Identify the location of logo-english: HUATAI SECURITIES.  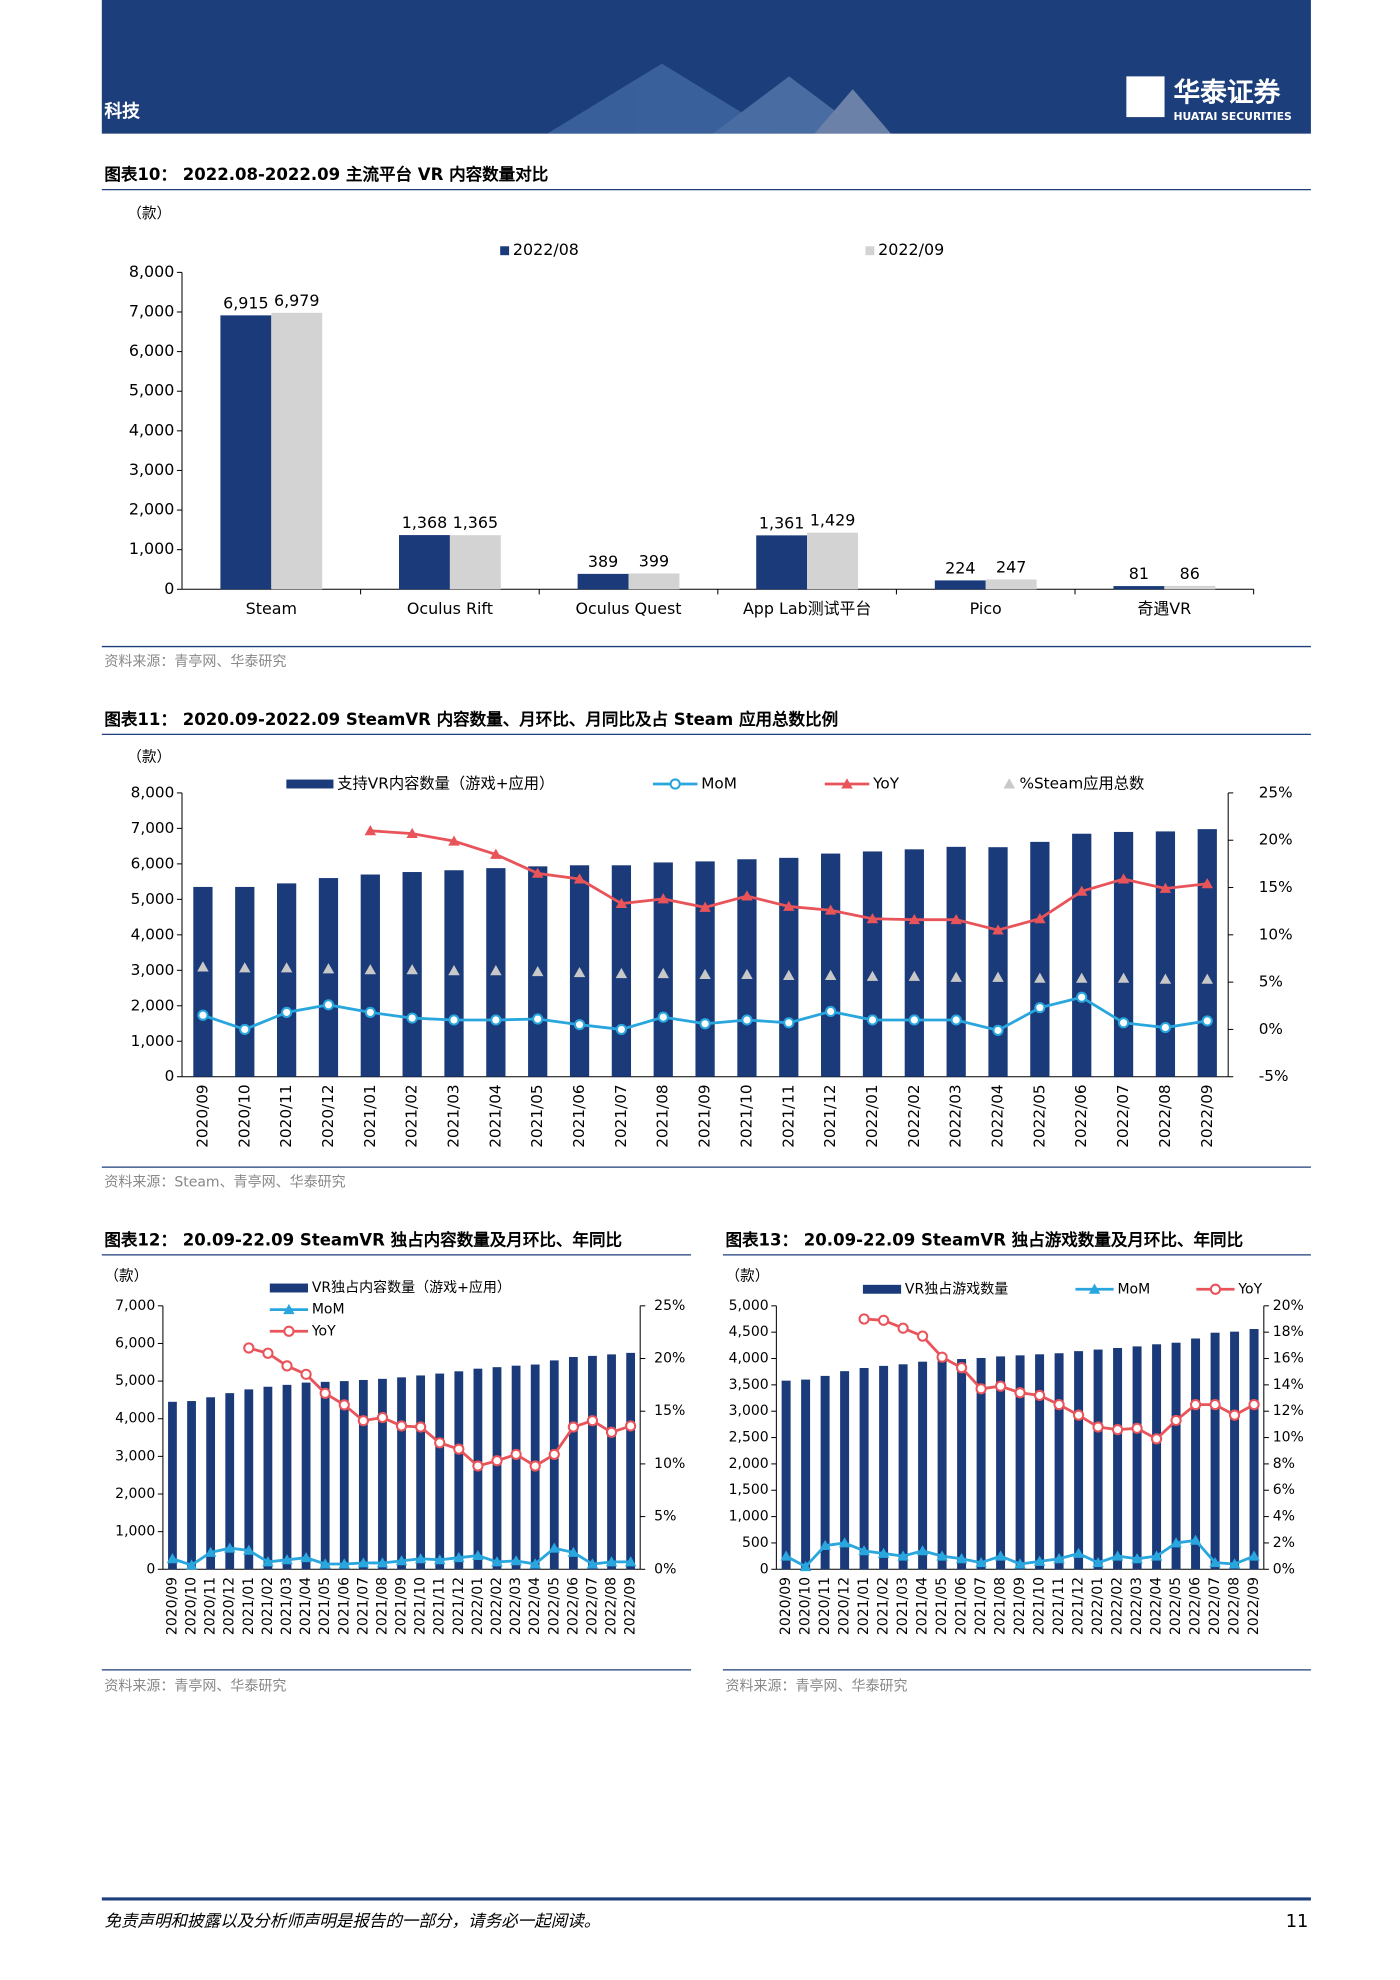
(1232, 116).